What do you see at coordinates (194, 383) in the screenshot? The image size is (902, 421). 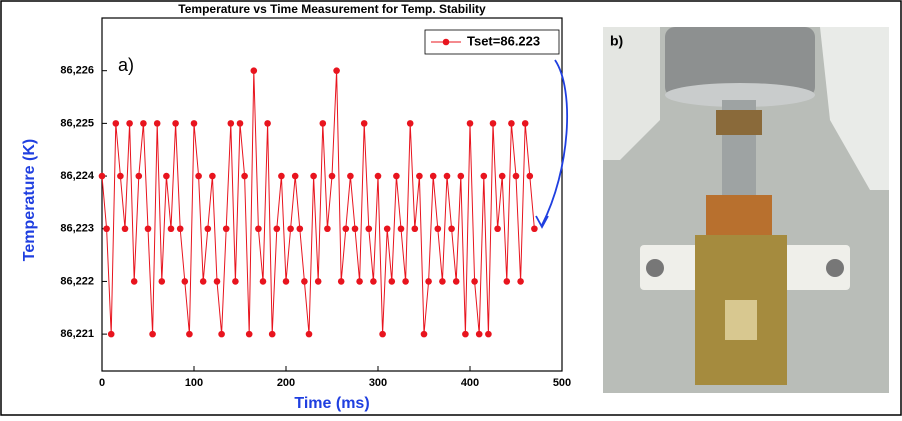 I see `x-tick-label: 100` at bounding box center [194, 383].